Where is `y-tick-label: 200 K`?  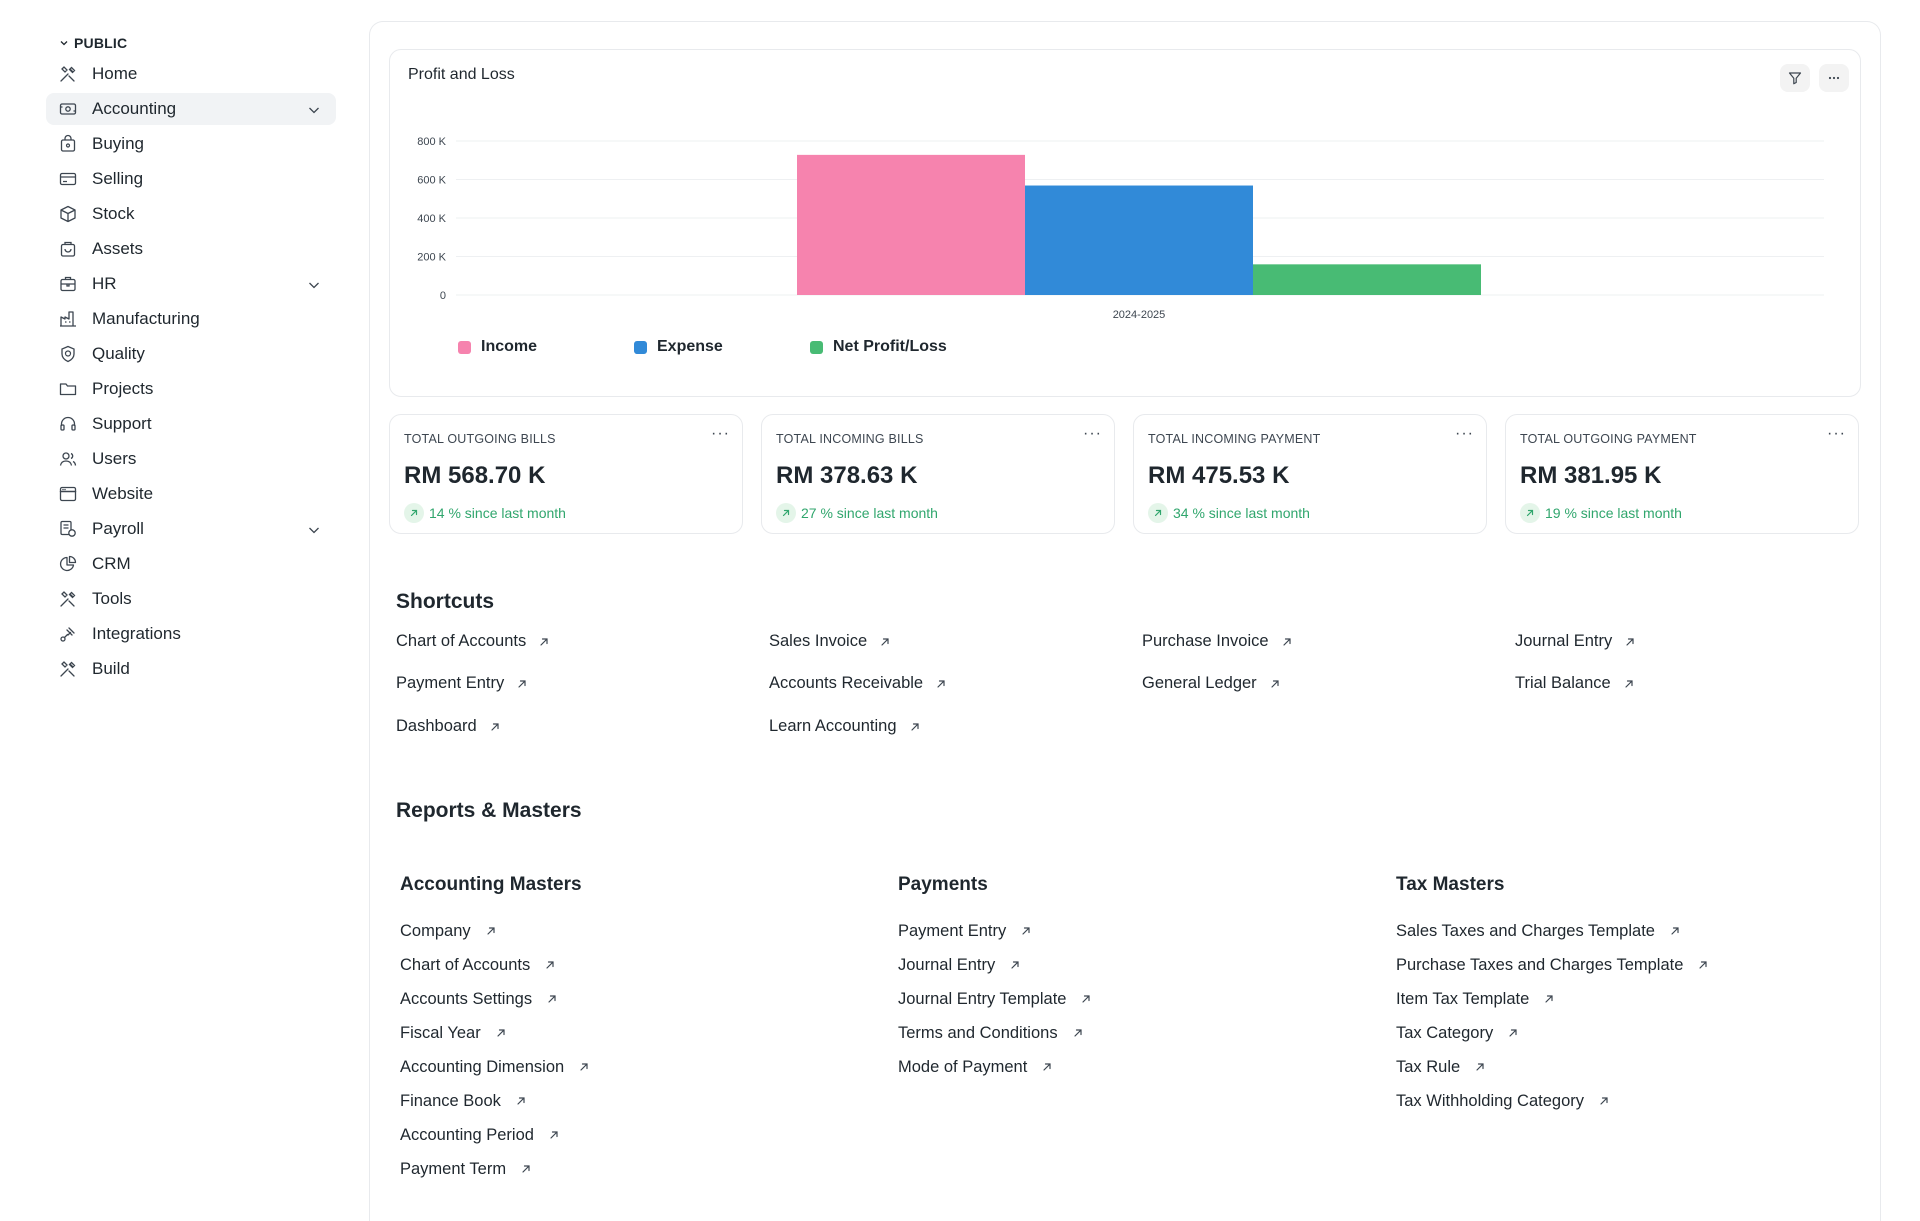
y-tick-label: 200 K is located at coordinates (431, 258).